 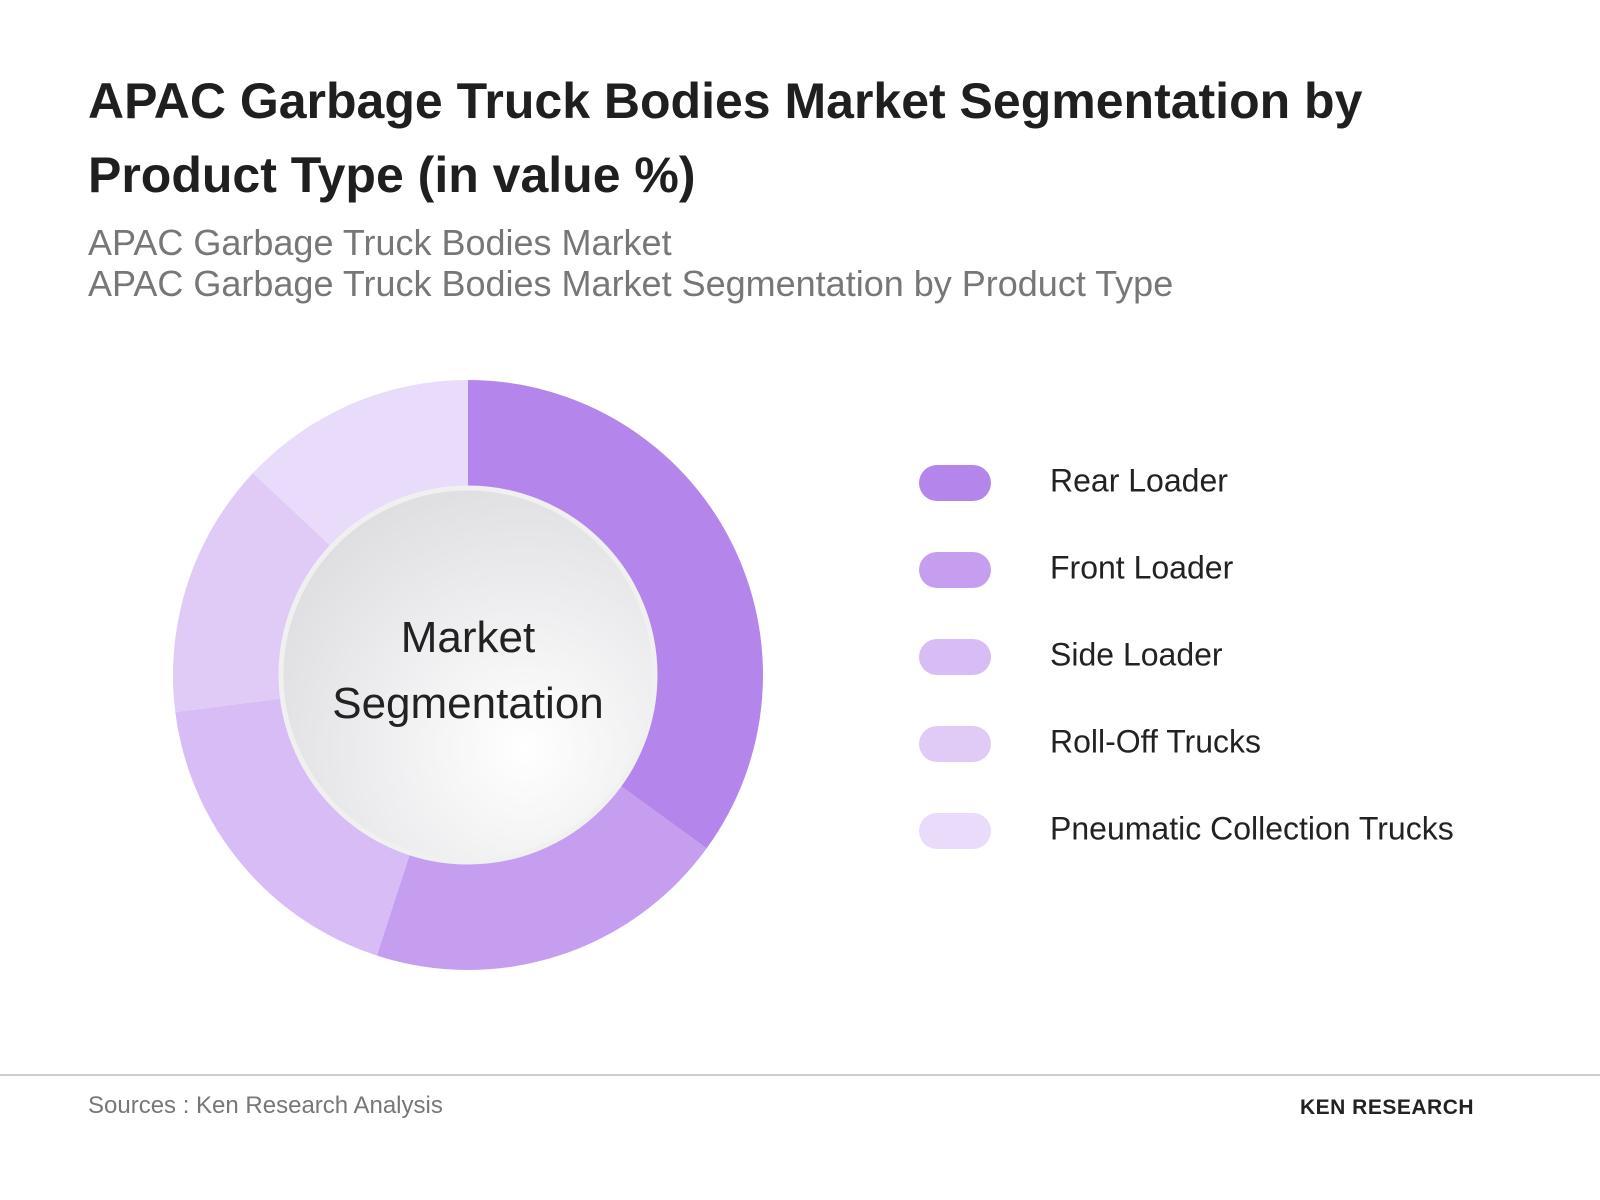 I want to click on legend-label: Pneumatic Collection Trucks, so click(x=1252, y=828).